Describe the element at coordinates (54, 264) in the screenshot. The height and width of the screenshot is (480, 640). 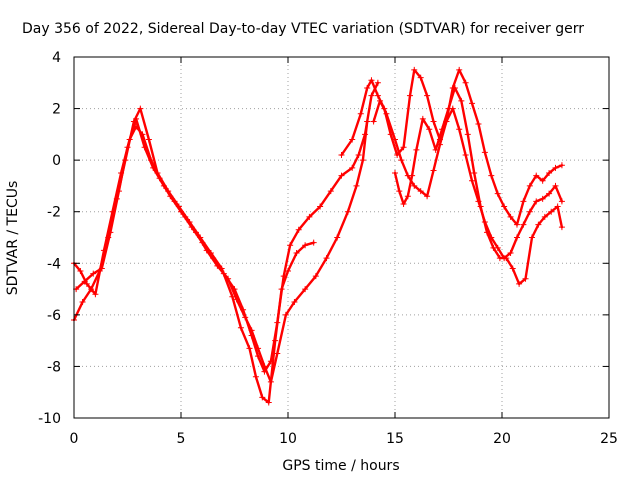
I see `y-tick-label: -4` at that location.